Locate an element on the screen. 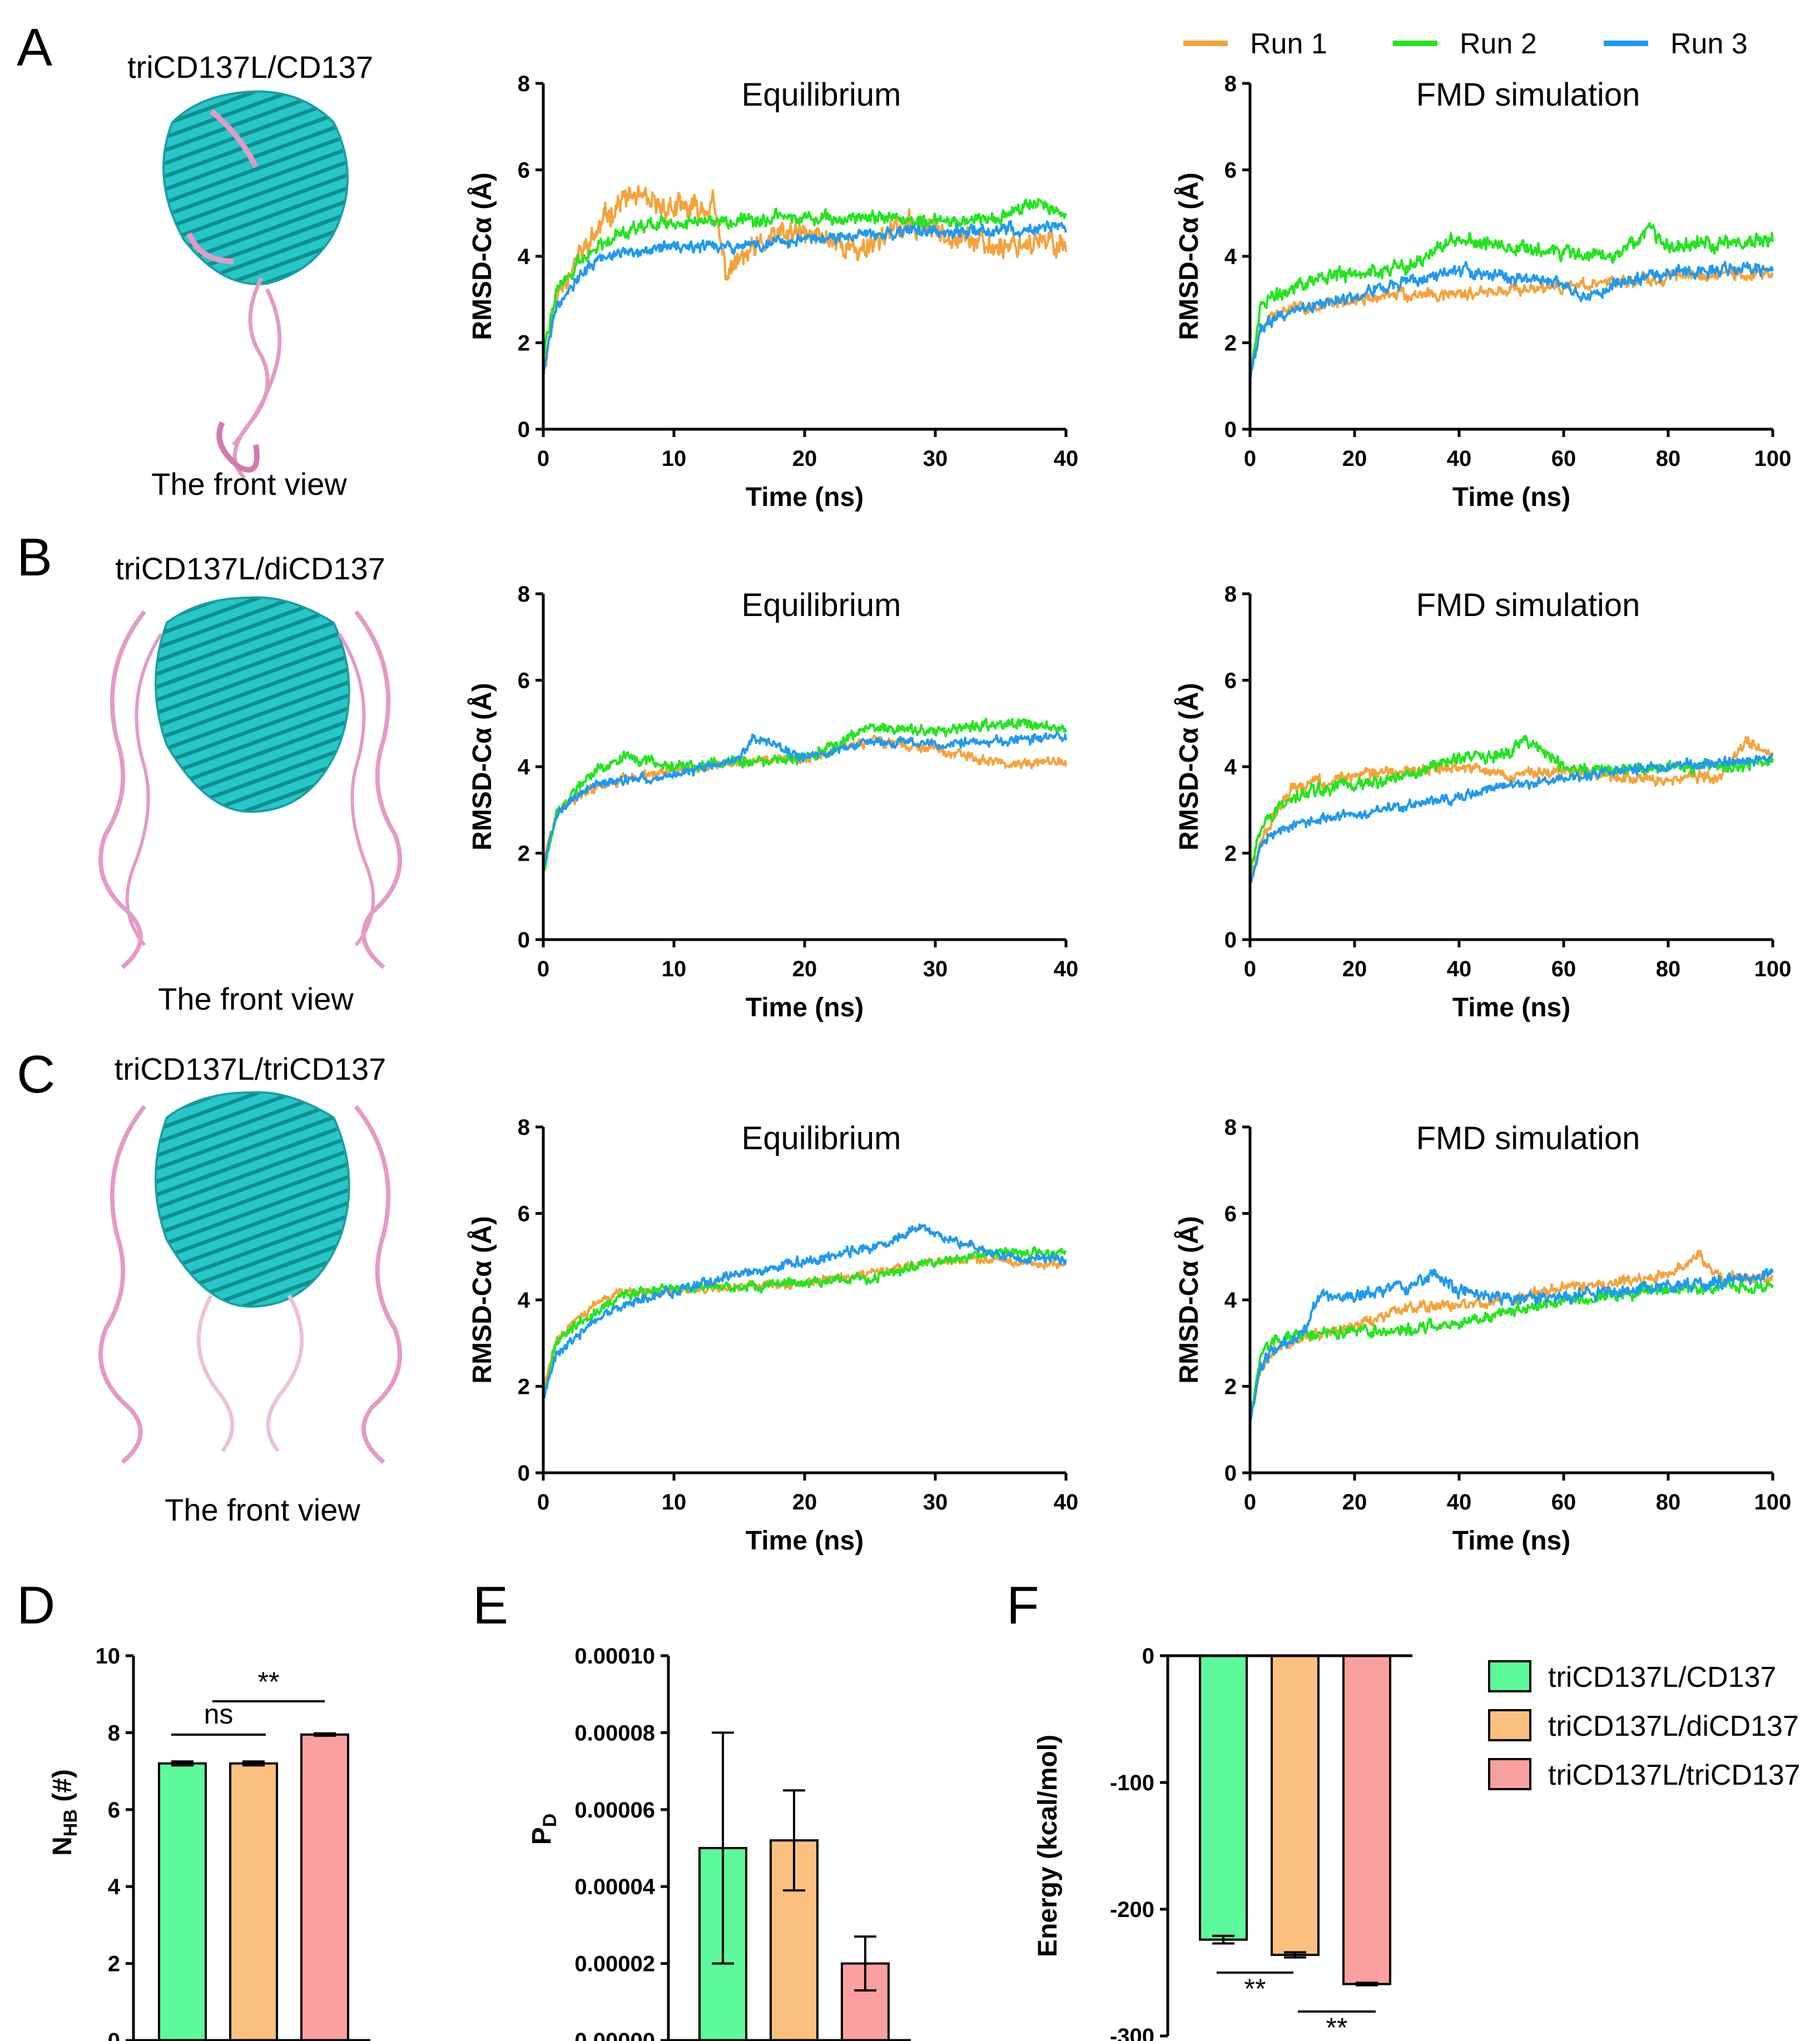 The width and height of the screenshot is (1820, 2041). chart-f-sig-label: ** is located at coordinates (1337, 2026).